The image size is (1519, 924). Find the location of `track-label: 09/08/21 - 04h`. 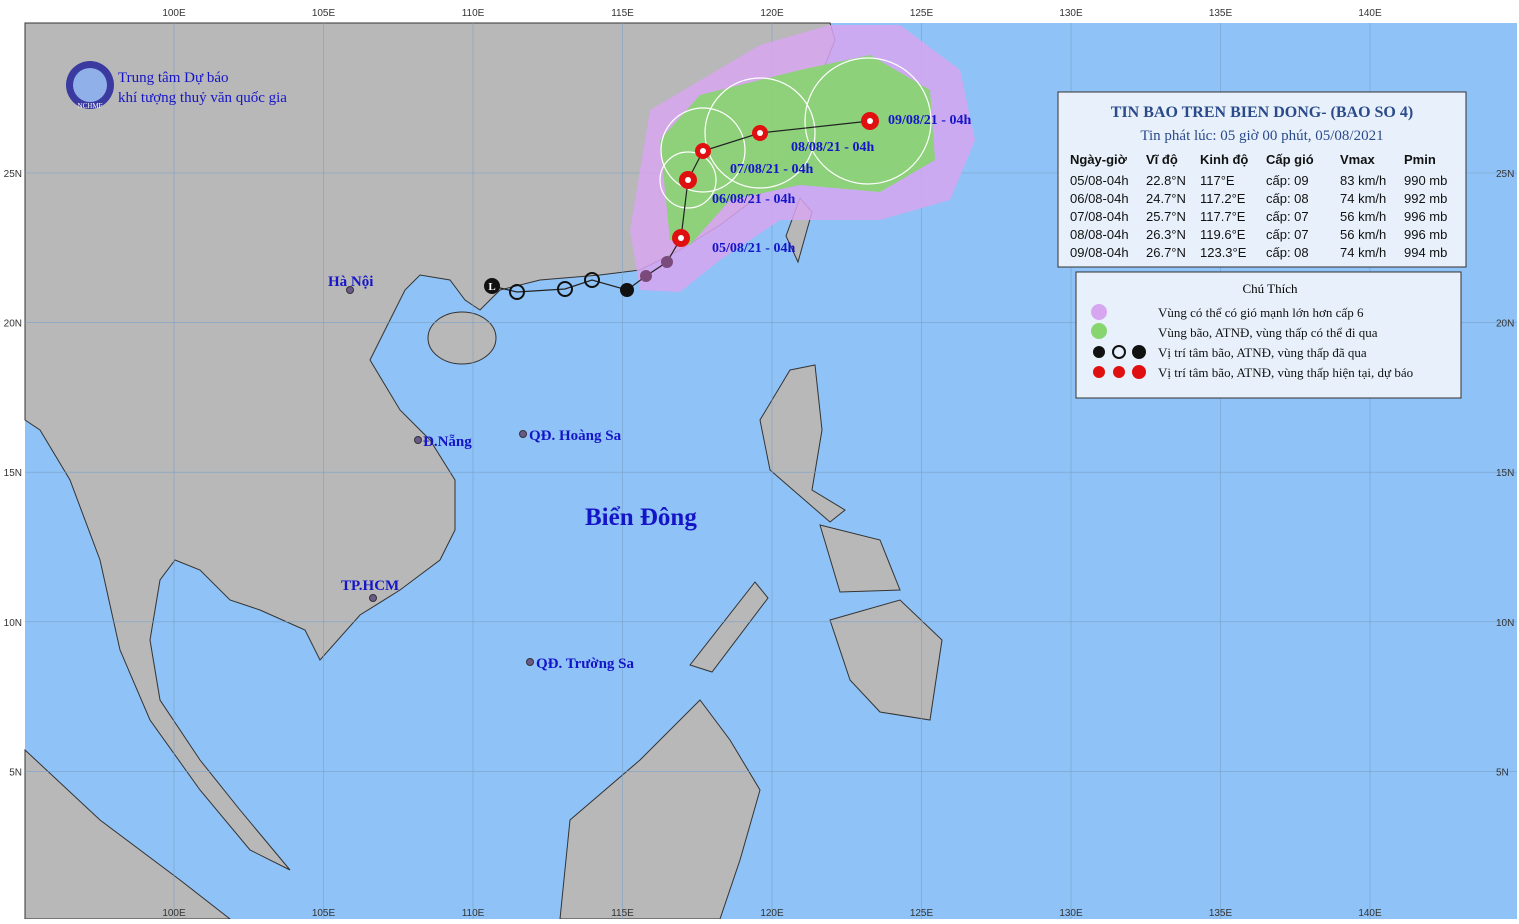

track-label: 09/08/21 - 04h is located at coordinates (929, 120).